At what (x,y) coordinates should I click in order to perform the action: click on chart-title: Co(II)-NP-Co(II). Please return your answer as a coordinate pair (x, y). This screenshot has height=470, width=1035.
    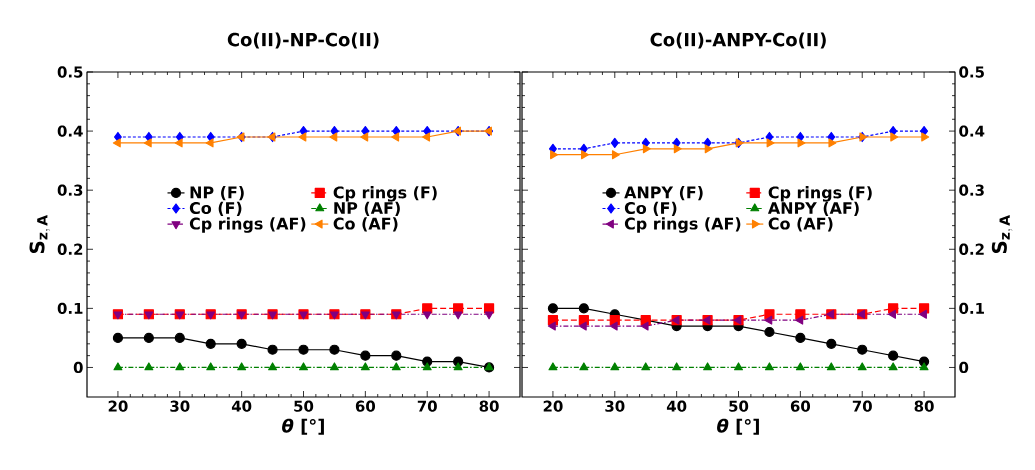
    Looking at the image, I should click on (303, 40).